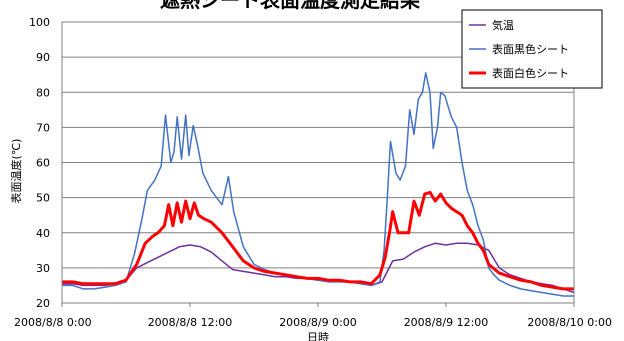  What do you see at coordinates (503, 25) in the screenshot?
I see `legend-label-1: 気温` at bounding box center [503, 25].